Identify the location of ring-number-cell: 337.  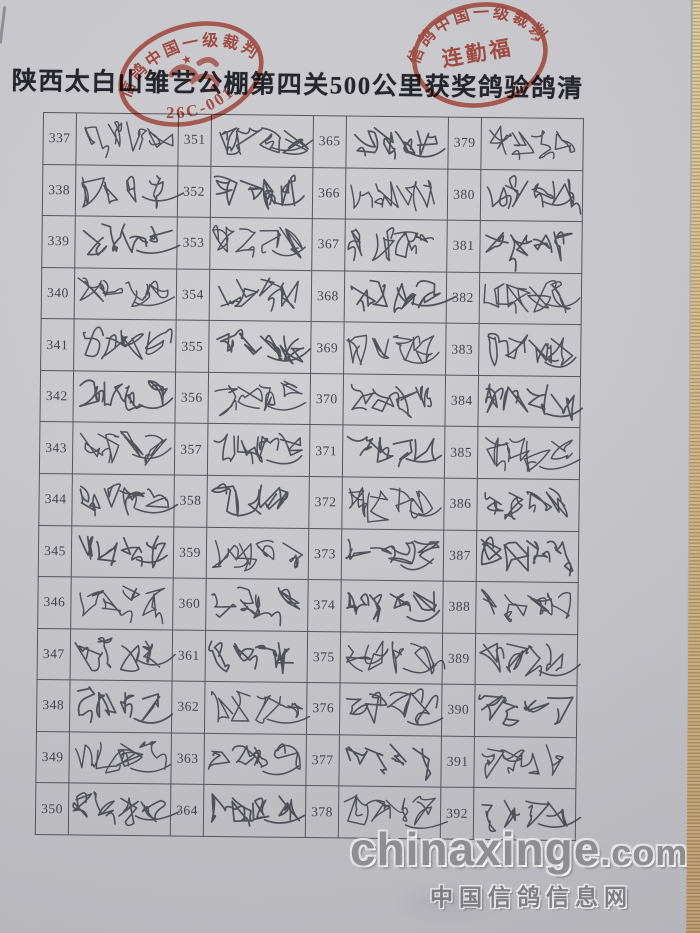
(59, 138).